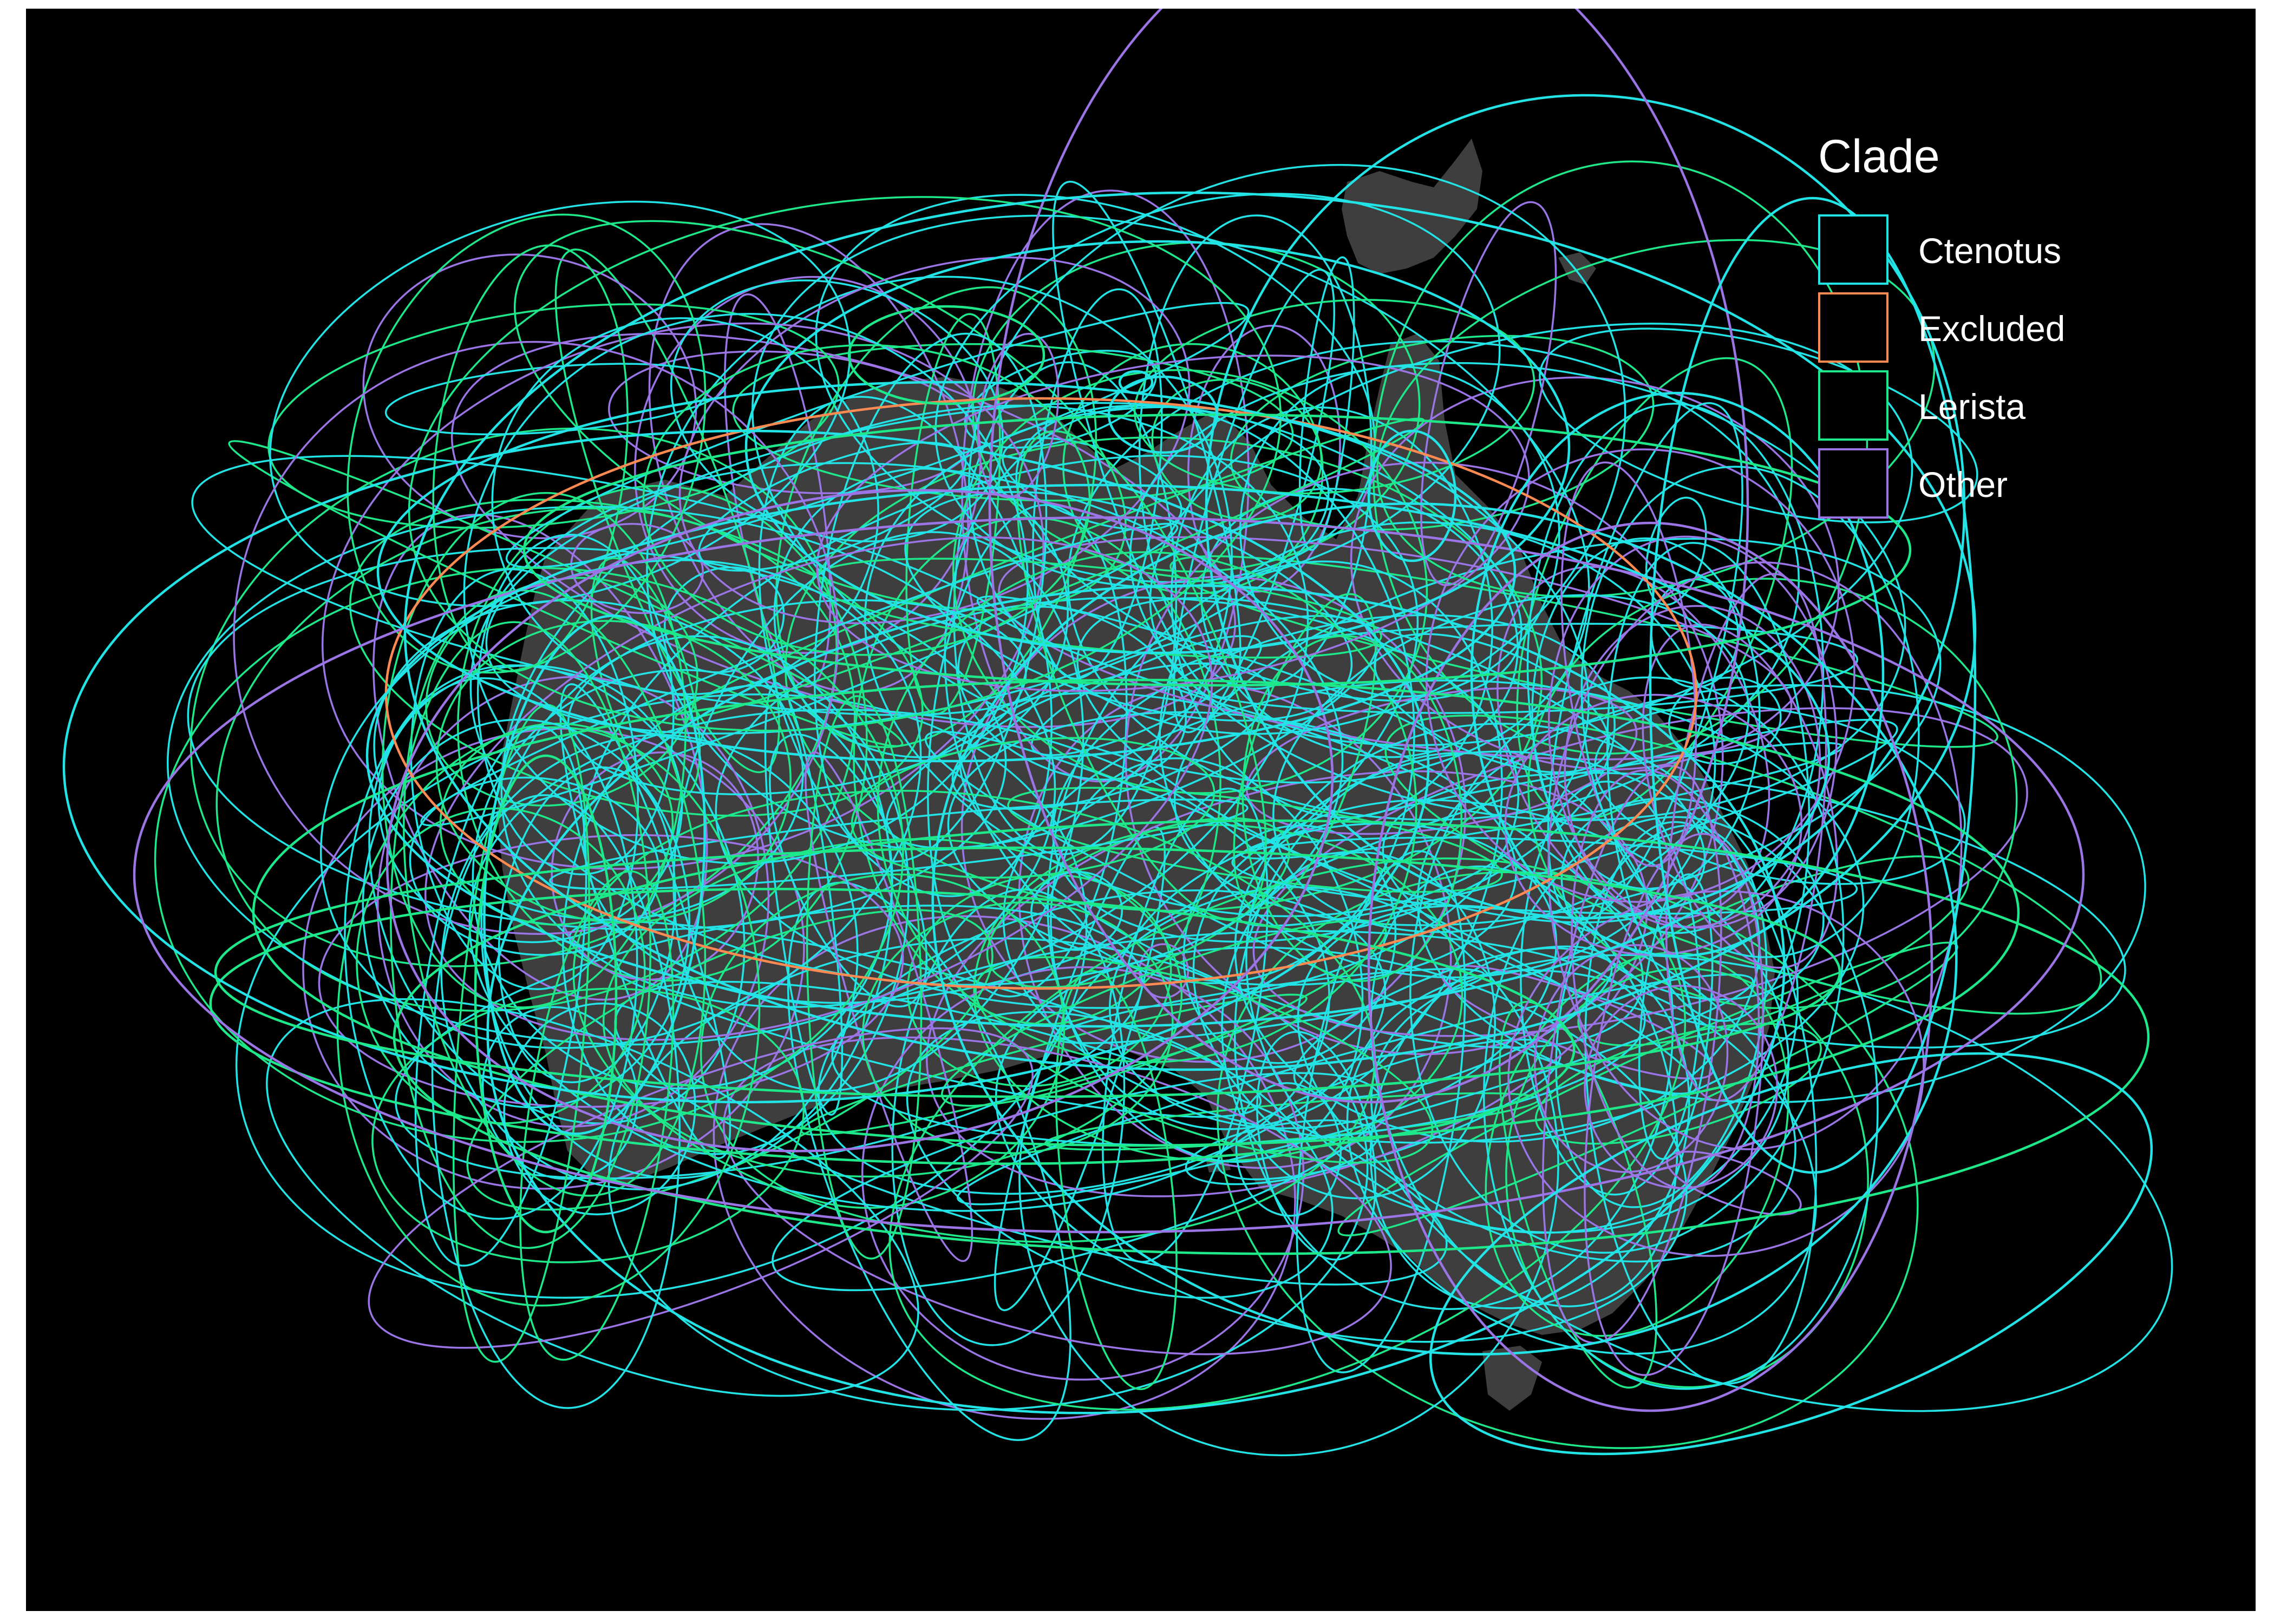  I want to click on new-guinea-landmass, so click(1412, 206).